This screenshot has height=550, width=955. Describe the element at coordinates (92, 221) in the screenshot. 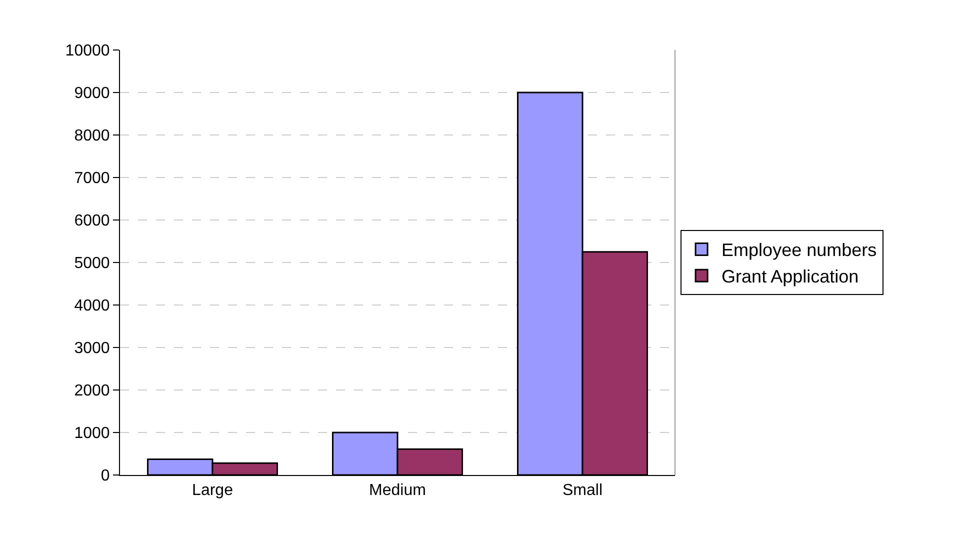

I see `y-tick-label: 6000` at that location.